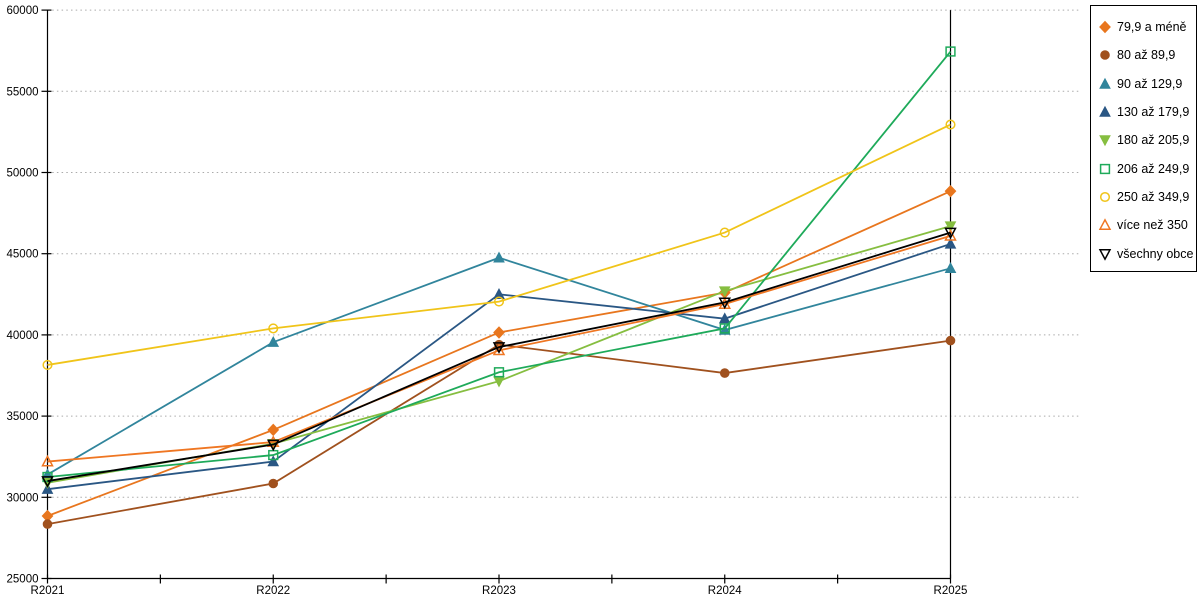 The image size is (1200, 600). I want to click on y-tick-label: 25000, so click(23, 580).